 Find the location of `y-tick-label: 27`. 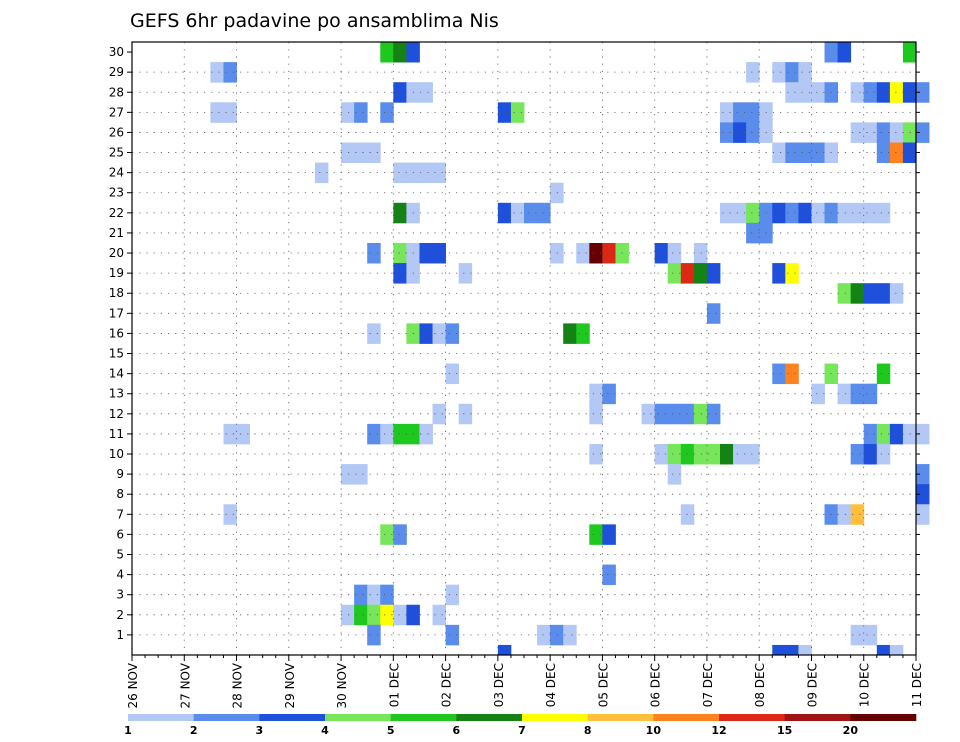

y-tick-label: 27 is located at coordinates (116, 112).